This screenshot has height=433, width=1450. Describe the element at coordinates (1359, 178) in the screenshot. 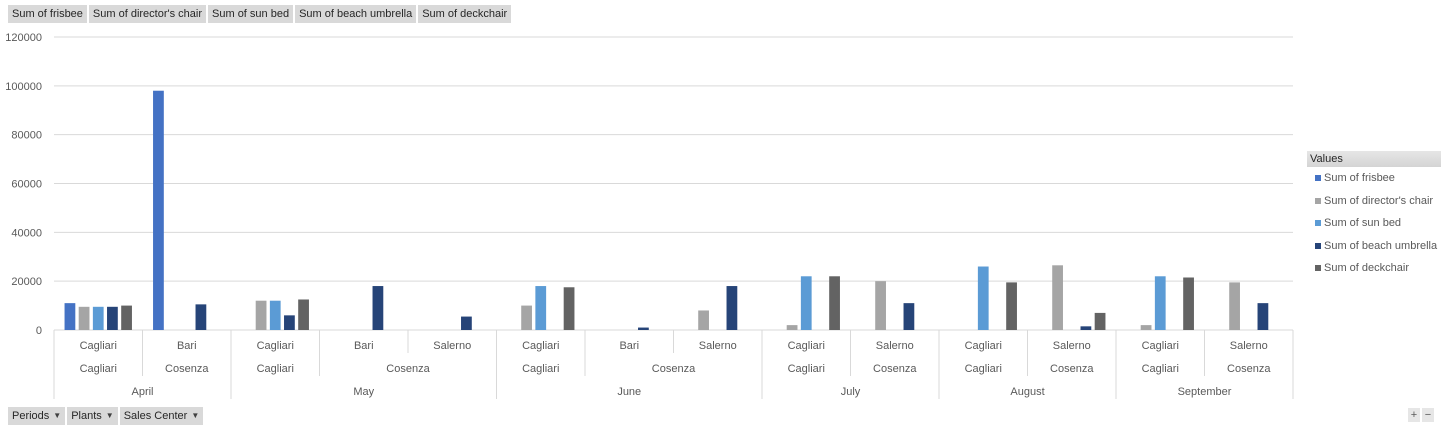

I see `legend-label: Sum of frisbee` at that location.